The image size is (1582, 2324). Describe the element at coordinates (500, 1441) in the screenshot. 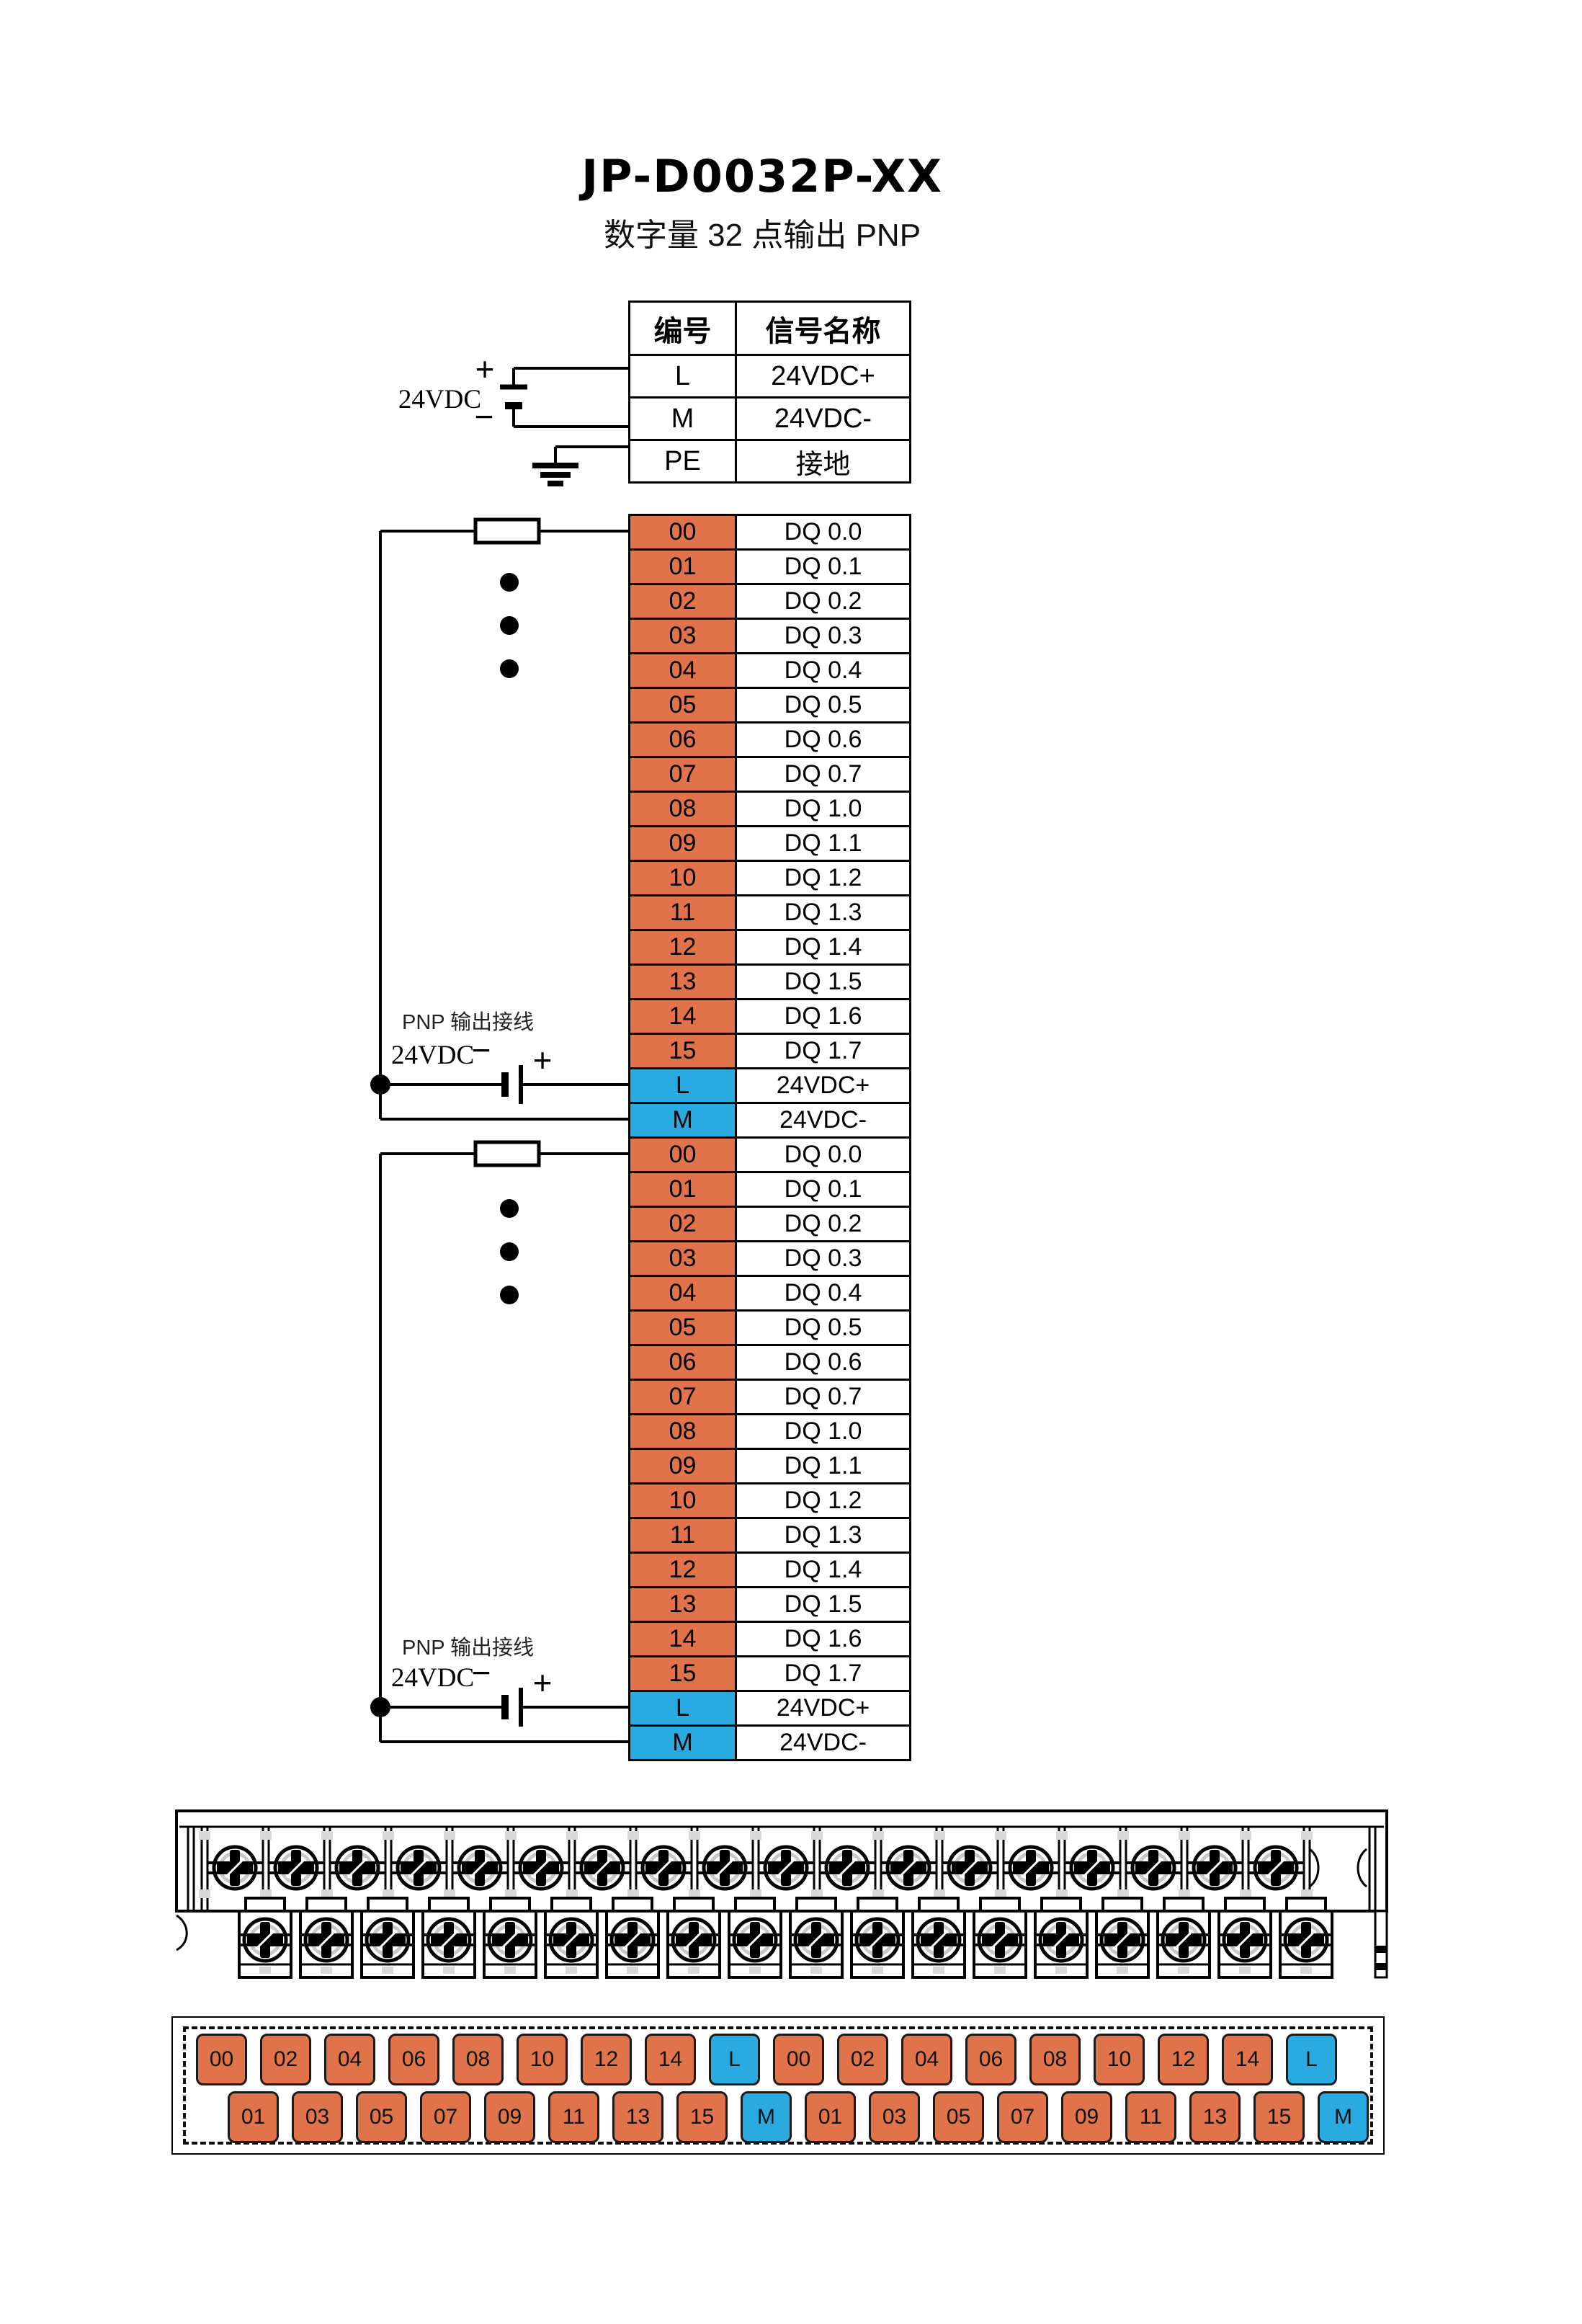

I see `output-circuit-2: PNP 输出接线 24VDC − +` at that location.